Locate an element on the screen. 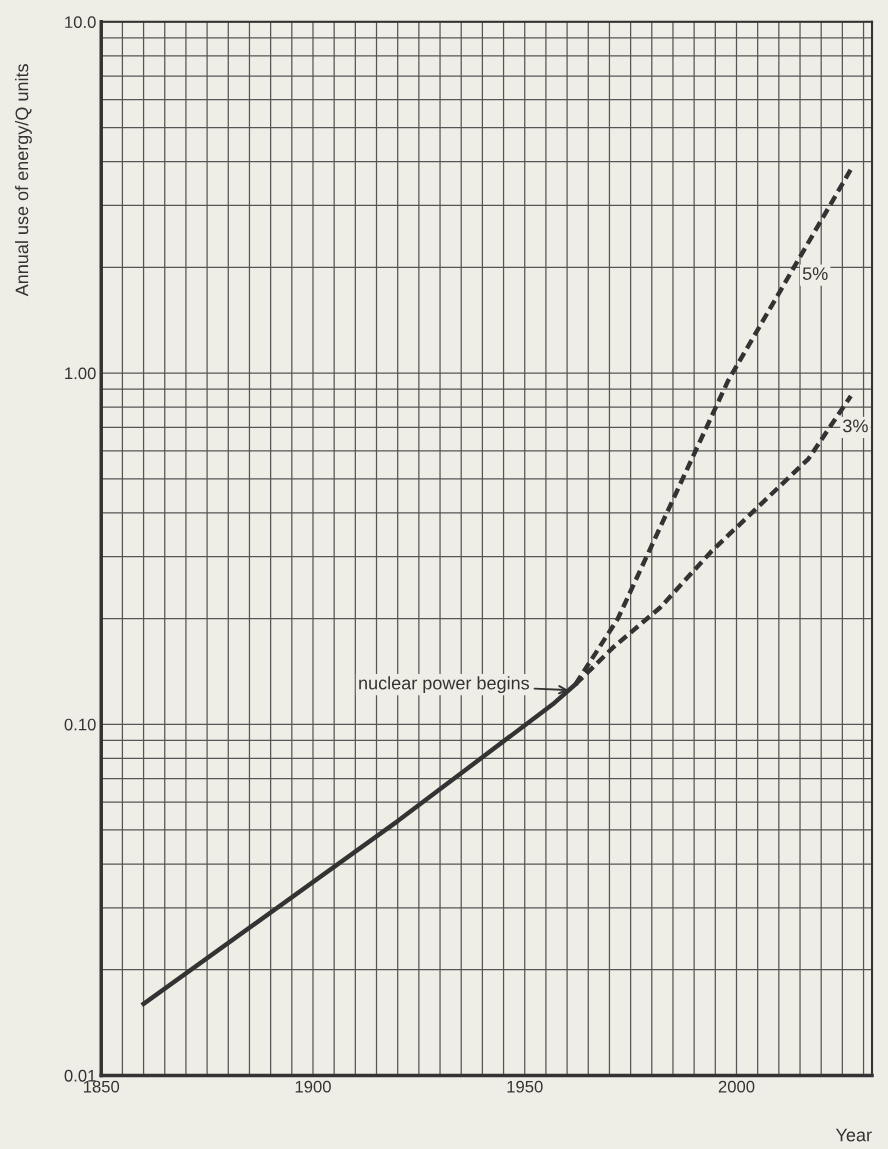 The width and height of the screenshot is (888, 1149). y-tick-label: 1.00 is located at coordinates (80, 373).